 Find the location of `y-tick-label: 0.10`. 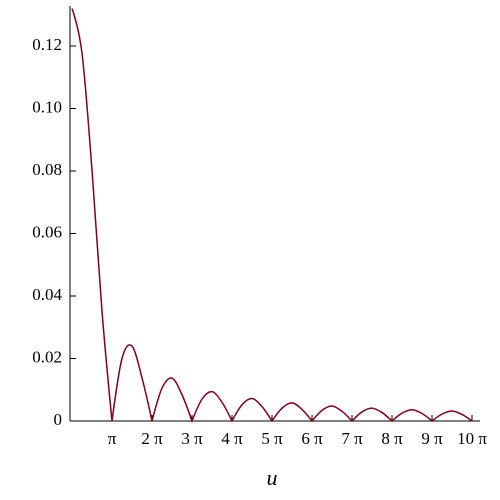

y-tick-label: 0.10 is located at coordinates (47, 106).